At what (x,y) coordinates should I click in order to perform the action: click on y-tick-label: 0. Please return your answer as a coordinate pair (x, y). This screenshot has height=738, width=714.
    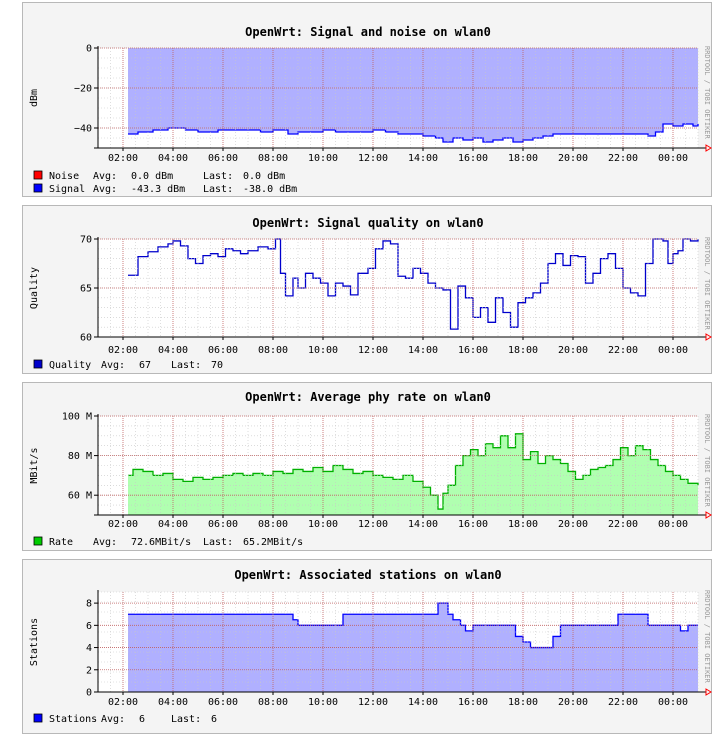
    Looking at the image, I should click on (89, 49).